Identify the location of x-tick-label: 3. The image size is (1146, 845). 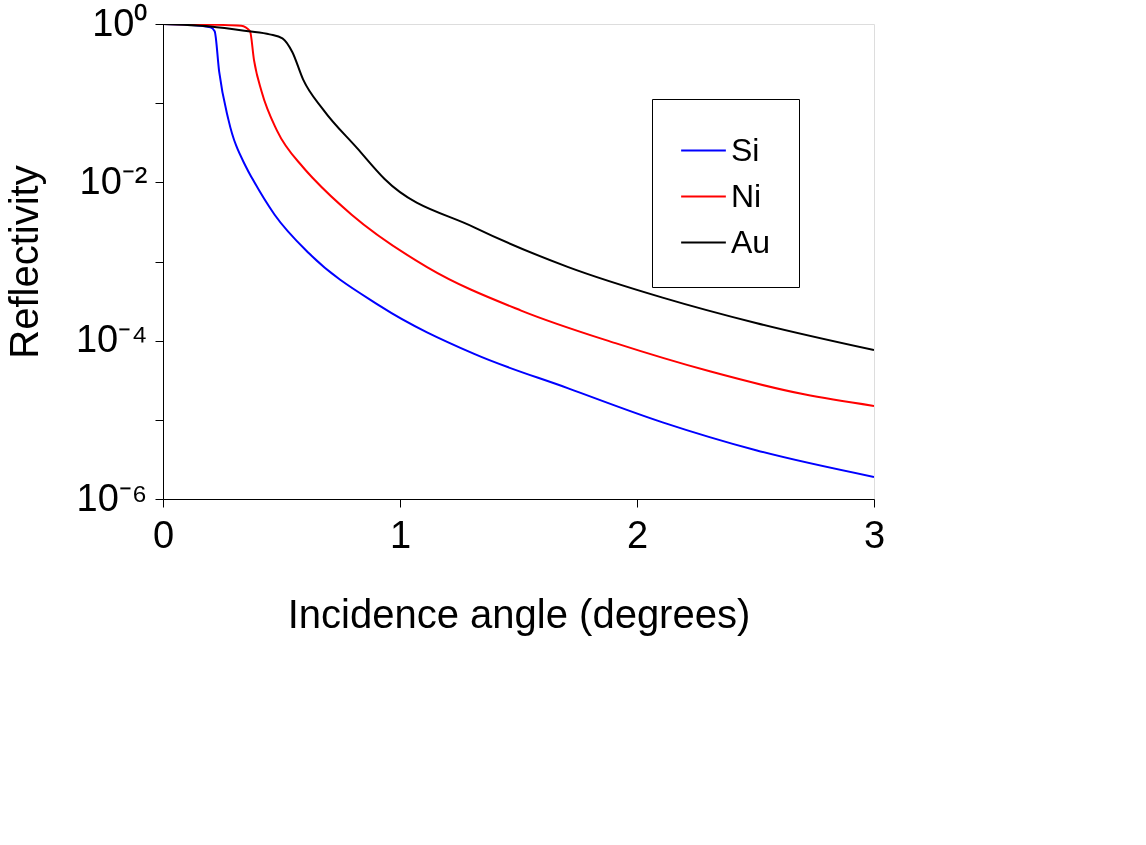
(874, 534).